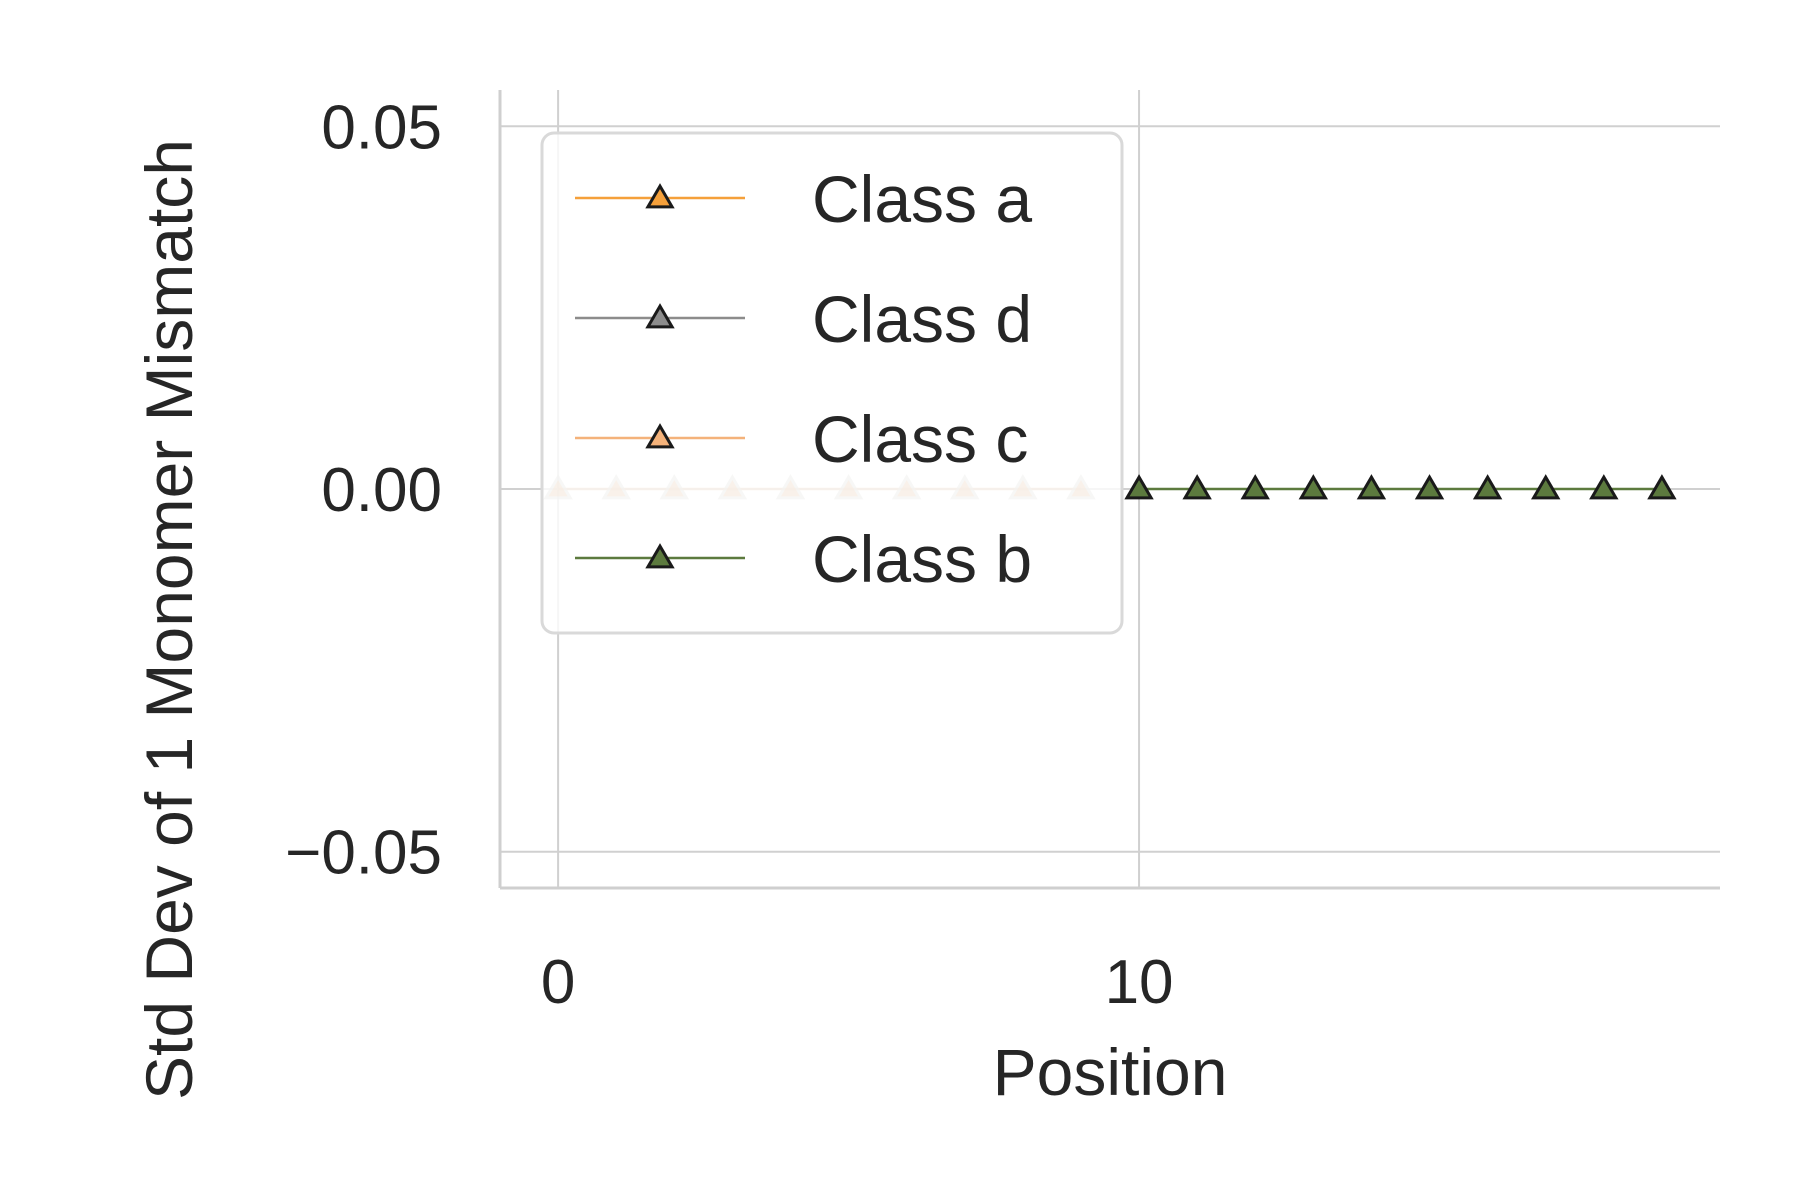 The image size is (1800, 1200). Describe the element at coordinates (801, 439) in the screenshot. I see `legend-item: Class c` at that location.